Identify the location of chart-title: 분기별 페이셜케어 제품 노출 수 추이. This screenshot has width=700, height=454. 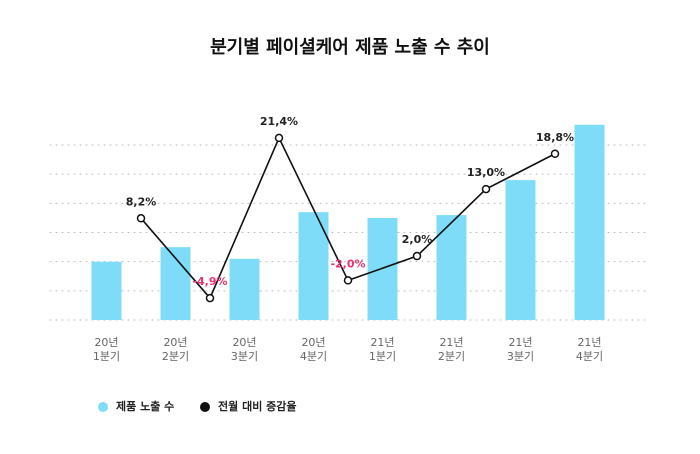
(350, 47).